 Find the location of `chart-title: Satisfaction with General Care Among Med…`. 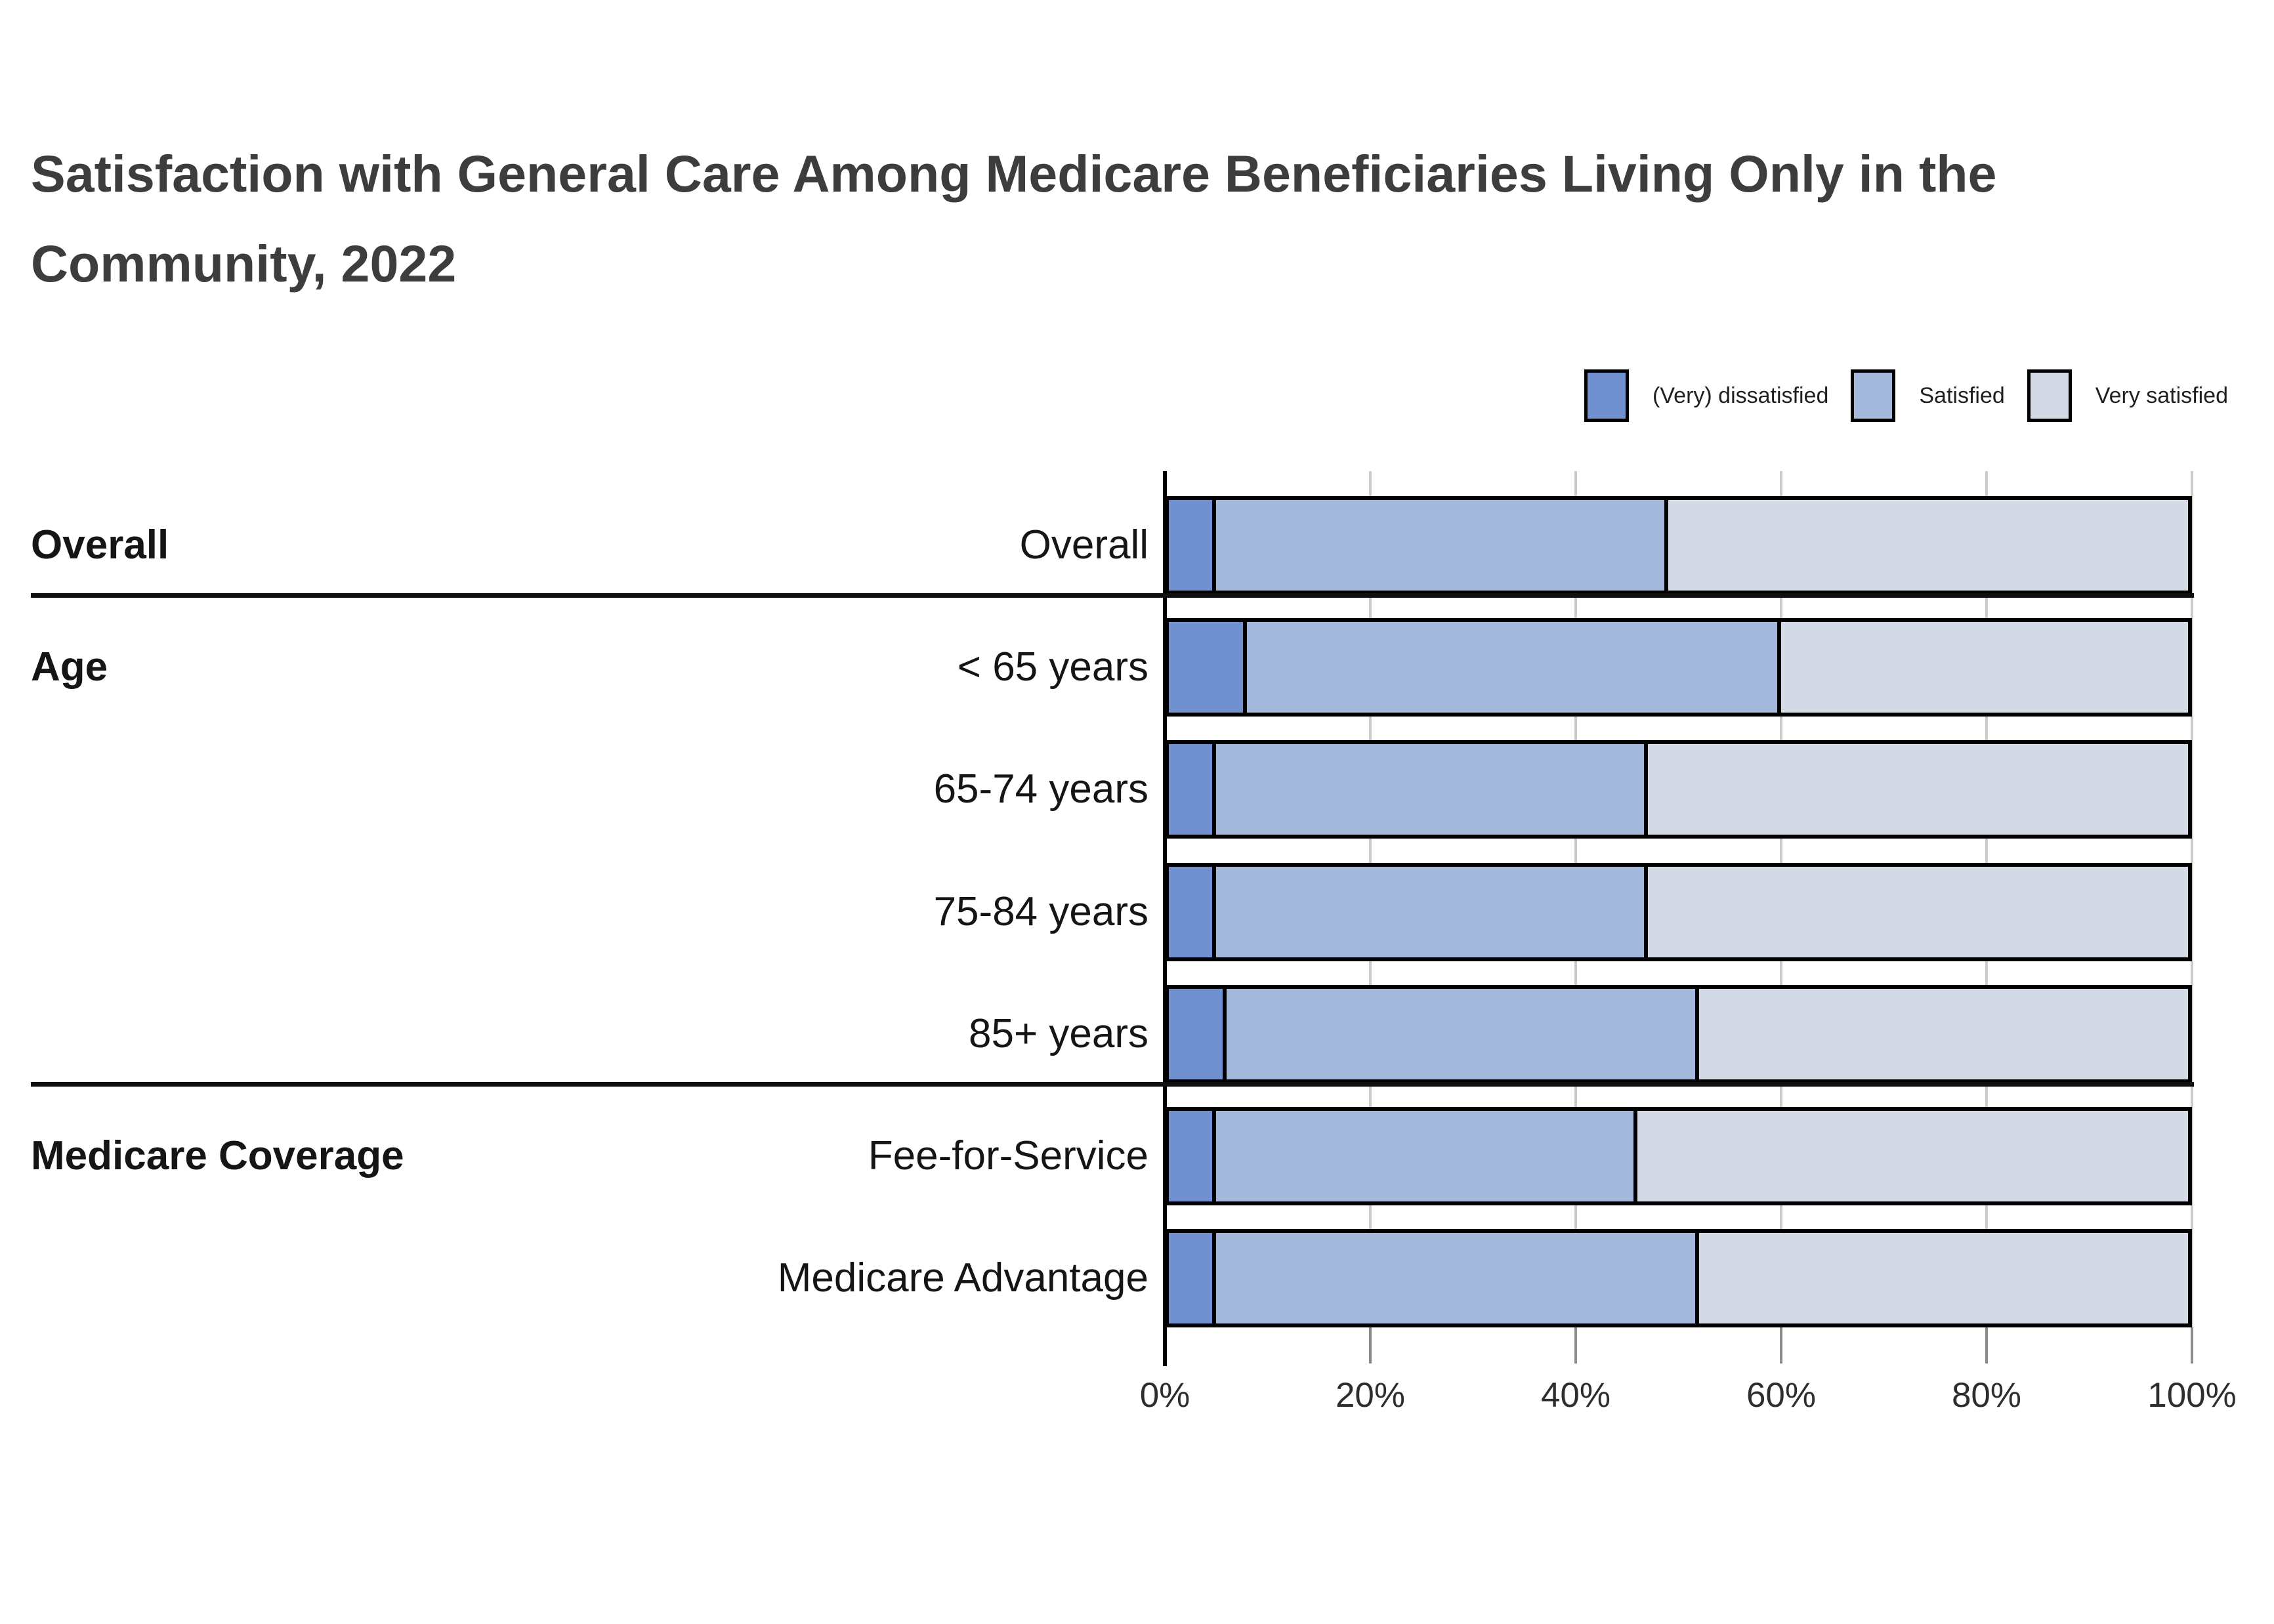

chart-title: Satisfaction with General Care Among Med… is located at coordinates (1014, 218).